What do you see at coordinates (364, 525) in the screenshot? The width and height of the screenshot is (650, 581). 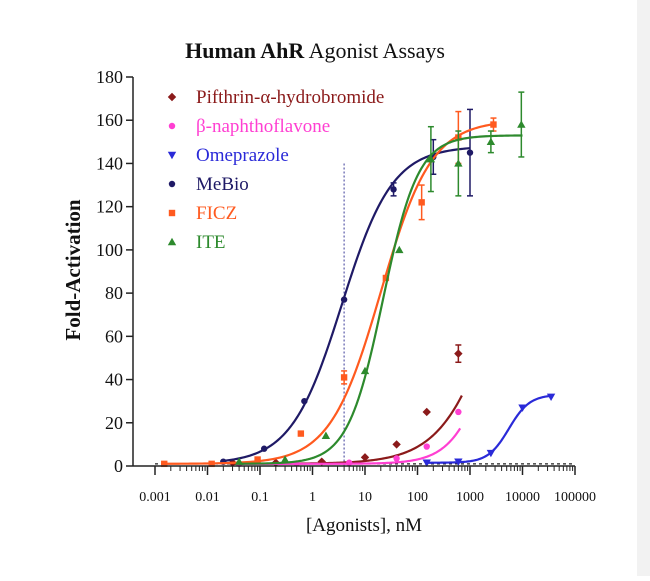 I see `x-axis-label: [Agonists], nM` at bounding box center [364, 525].